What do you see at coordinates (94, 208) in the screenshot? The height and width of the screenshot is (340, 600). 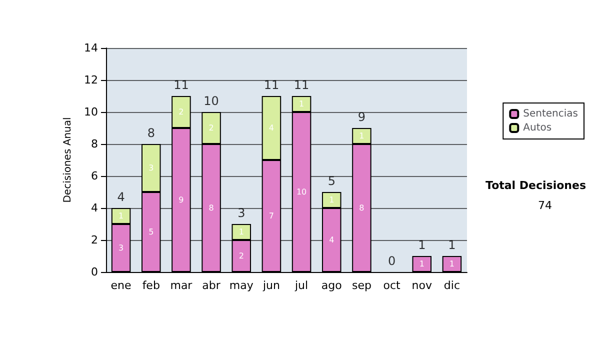 I see `y-tick-label: 4` at bounding box center [94, 208].